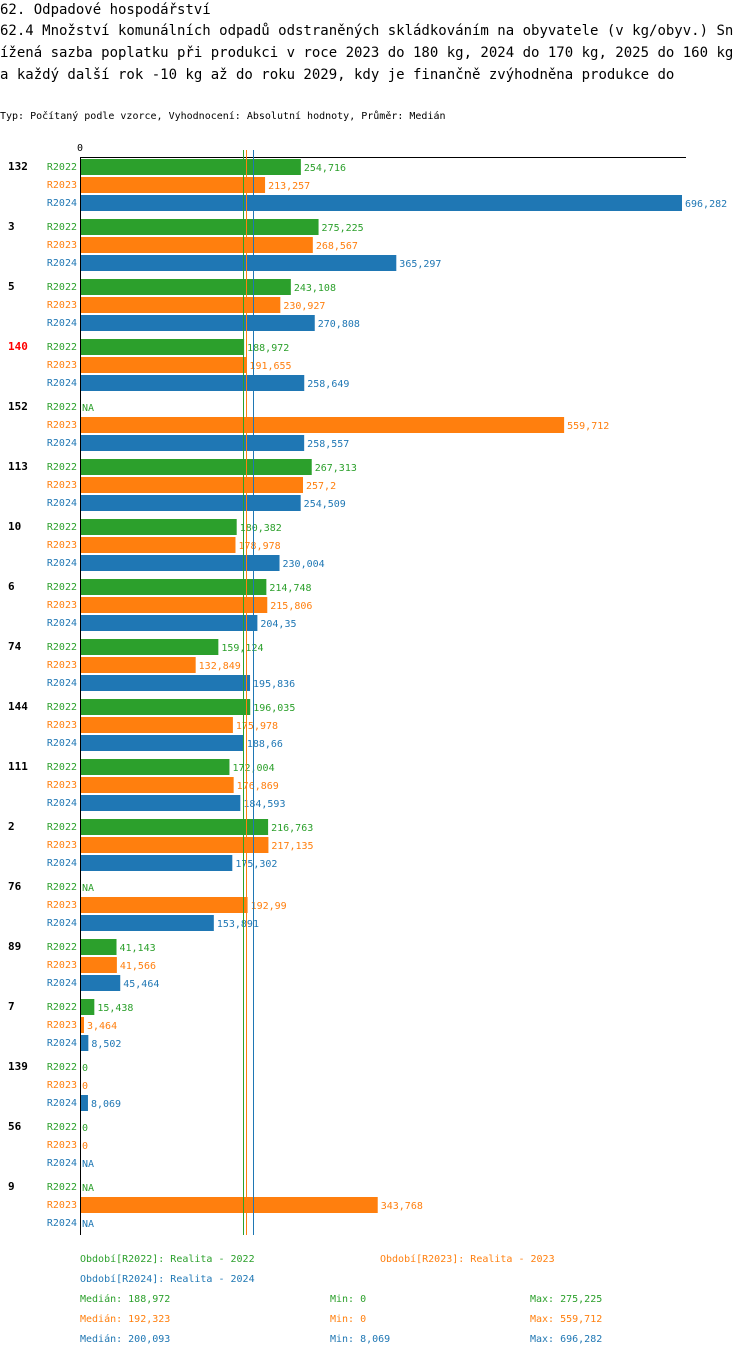  Describe the element at coordinates (18, 406) in the screenshot. I see `category-label: 152` at that location.